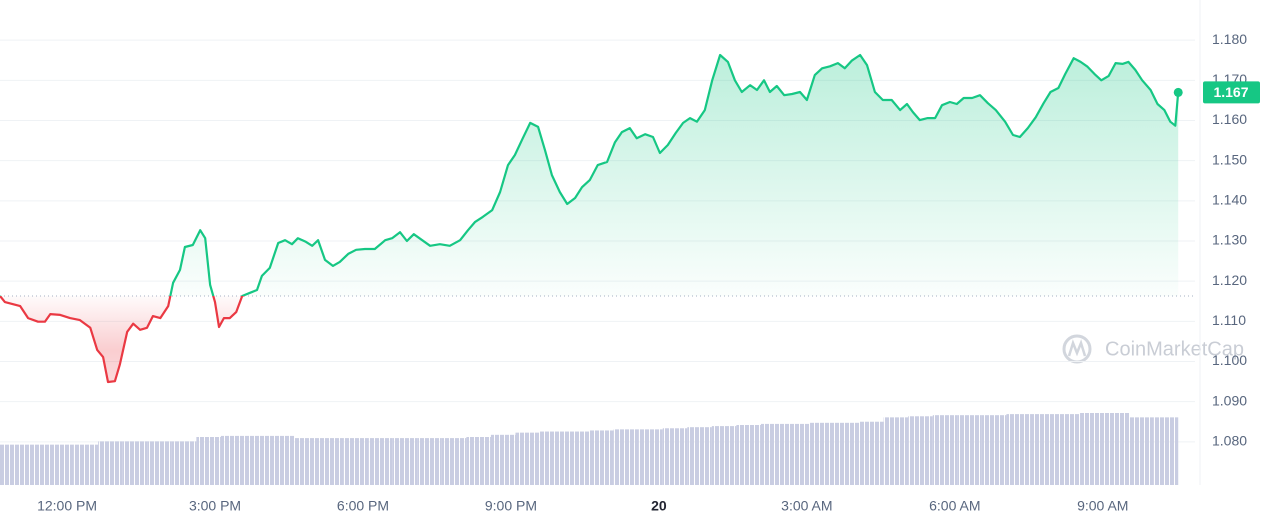  Describe the element at coordinates (1229, 280) in the screenshot. I see `y-tick-label: 1.120` at that location.